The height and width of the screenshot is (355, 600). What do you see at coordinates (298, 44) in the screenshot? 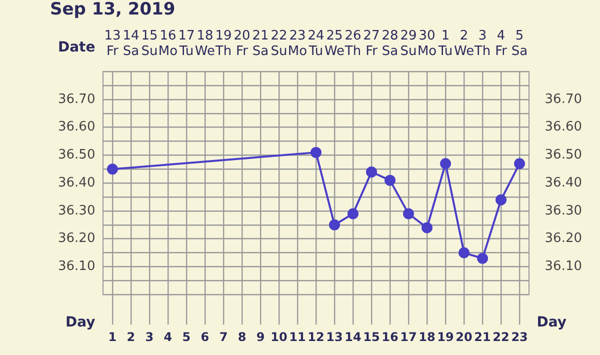
I see `x2-tick-label: 23 Mo` at bounding box center [298, 44].